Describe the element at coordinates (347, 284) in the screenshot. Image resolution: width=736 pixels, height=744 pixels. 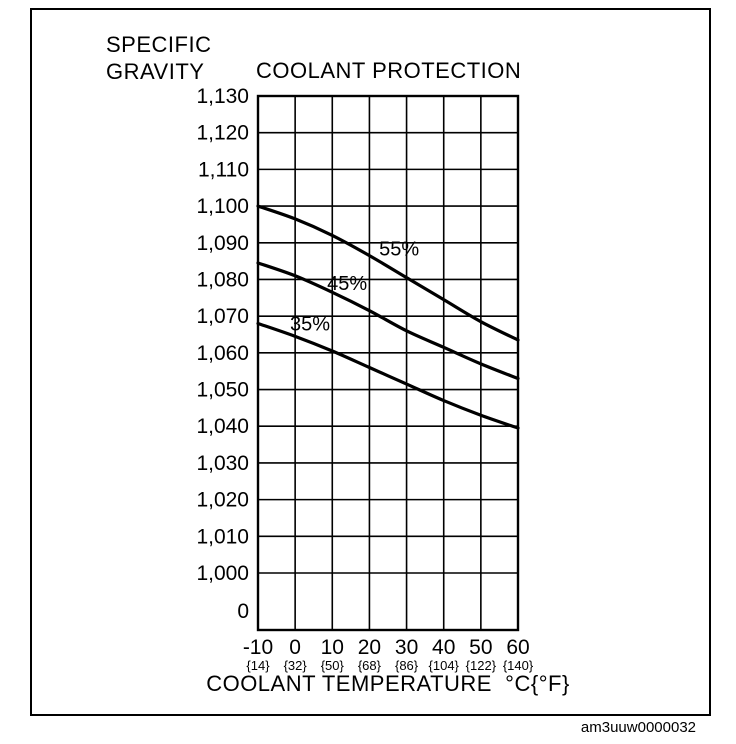
I see `series-label: 45%` at that location.